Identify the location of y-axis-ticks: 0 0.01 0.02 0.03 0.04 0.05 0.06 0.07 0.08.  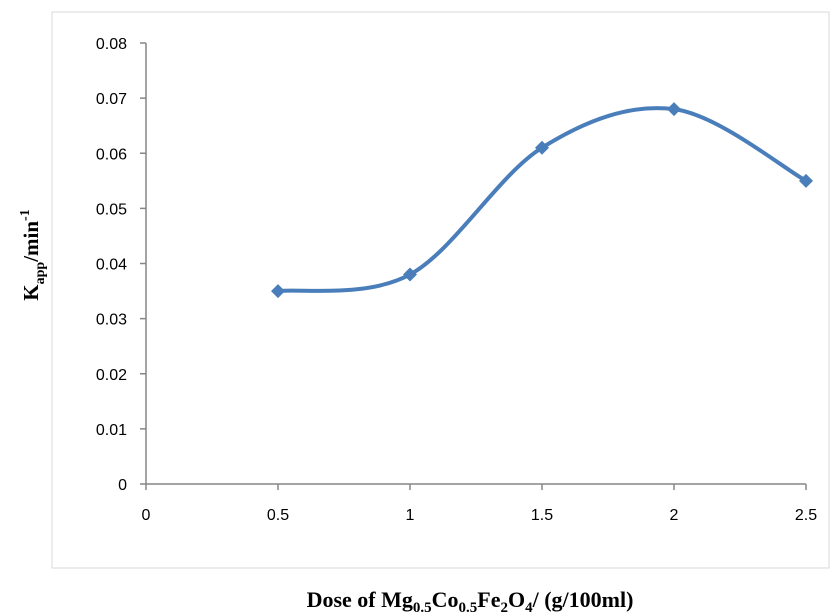
(121, 265).